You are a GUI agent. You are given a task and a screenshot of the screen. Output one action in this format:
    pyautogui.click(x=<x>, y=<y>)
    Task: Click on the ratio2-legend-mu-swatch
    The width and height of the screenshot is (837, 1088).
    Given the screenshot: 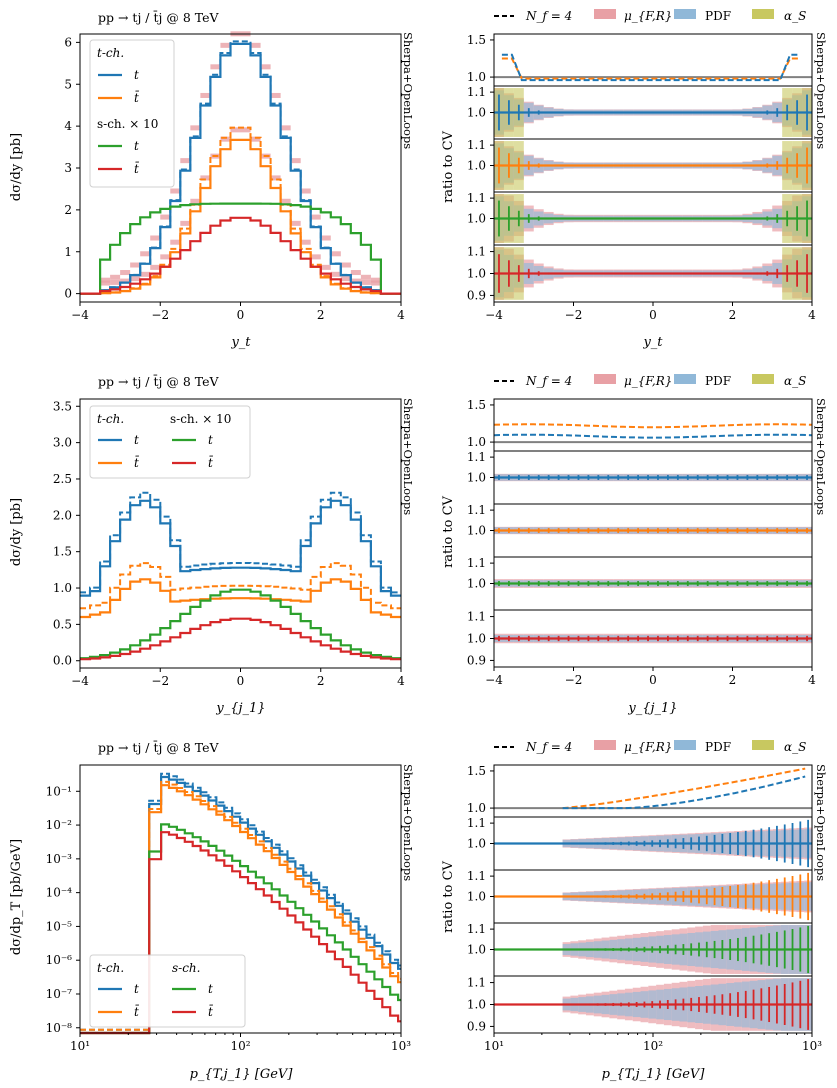 What is the action you would take?
    pyautogui.click(x=605, y=379)
    